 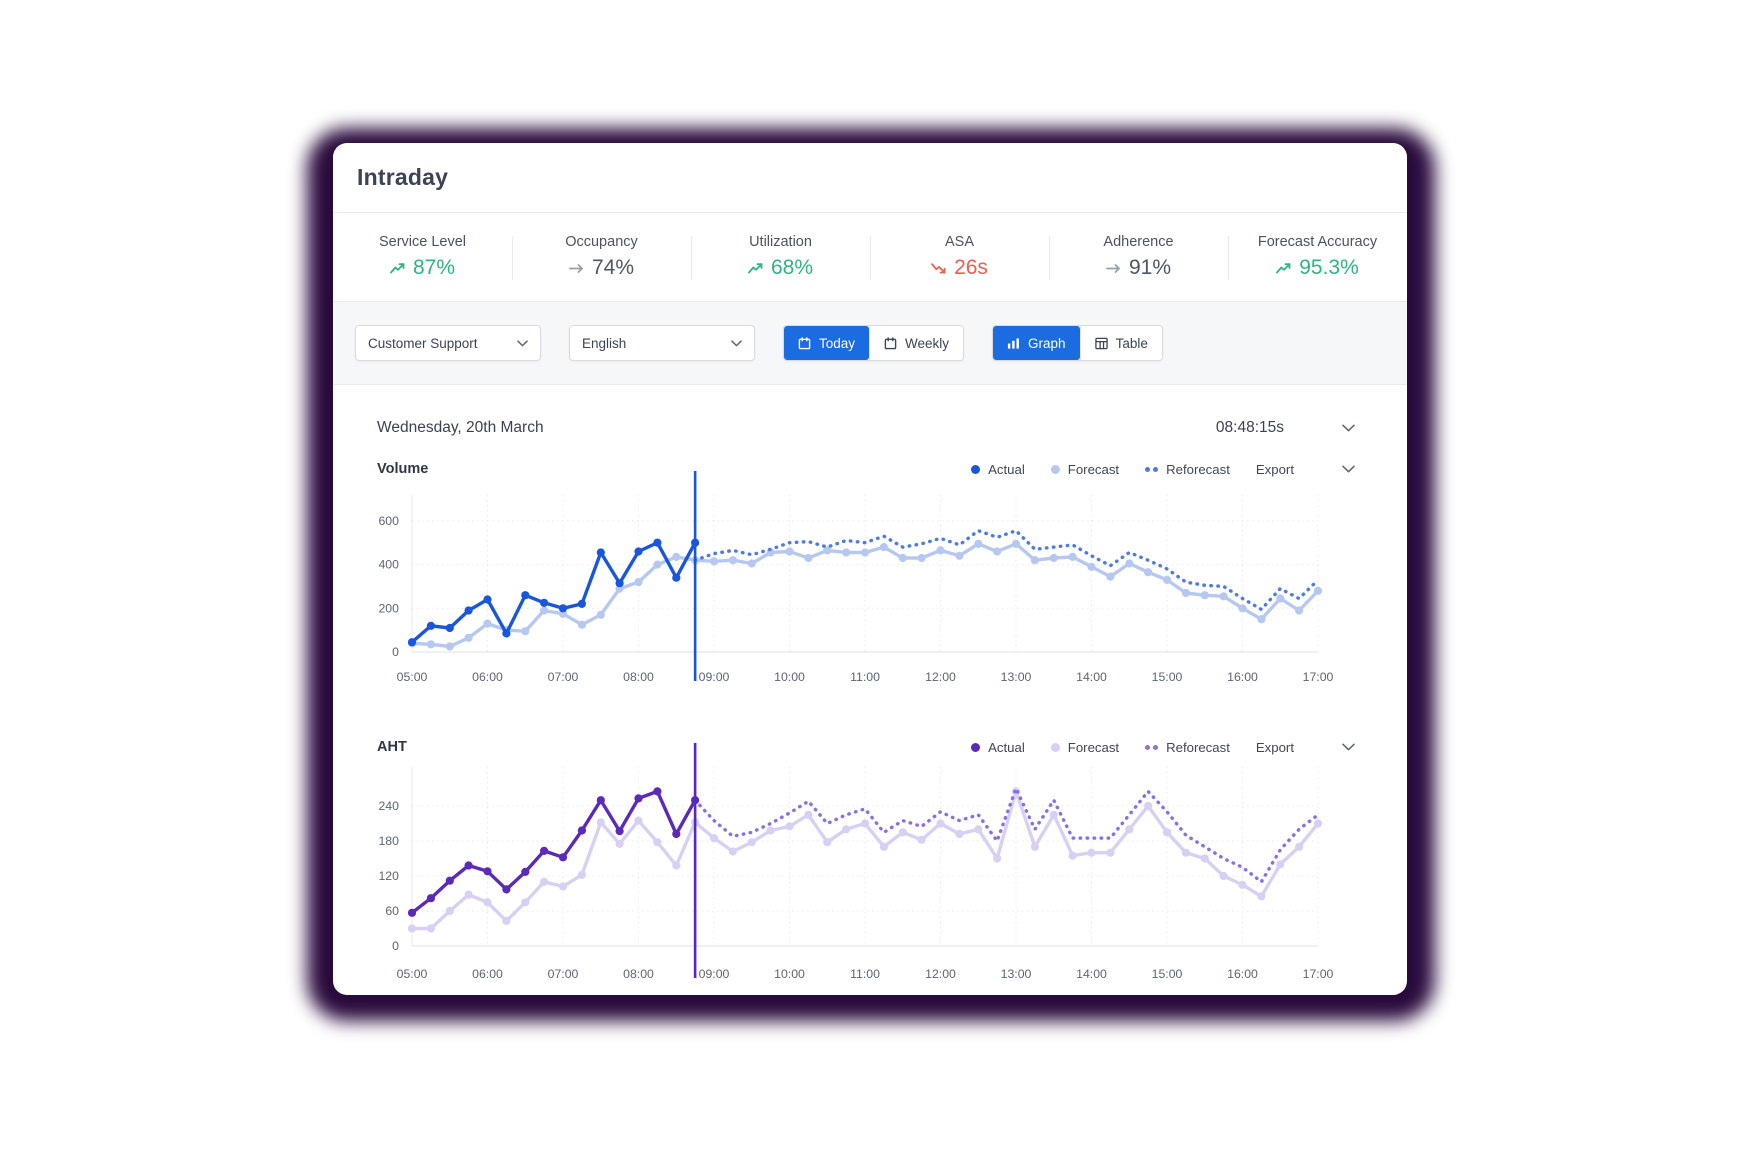 I want to click on svg-text: 180, so click(x=388, y=841).